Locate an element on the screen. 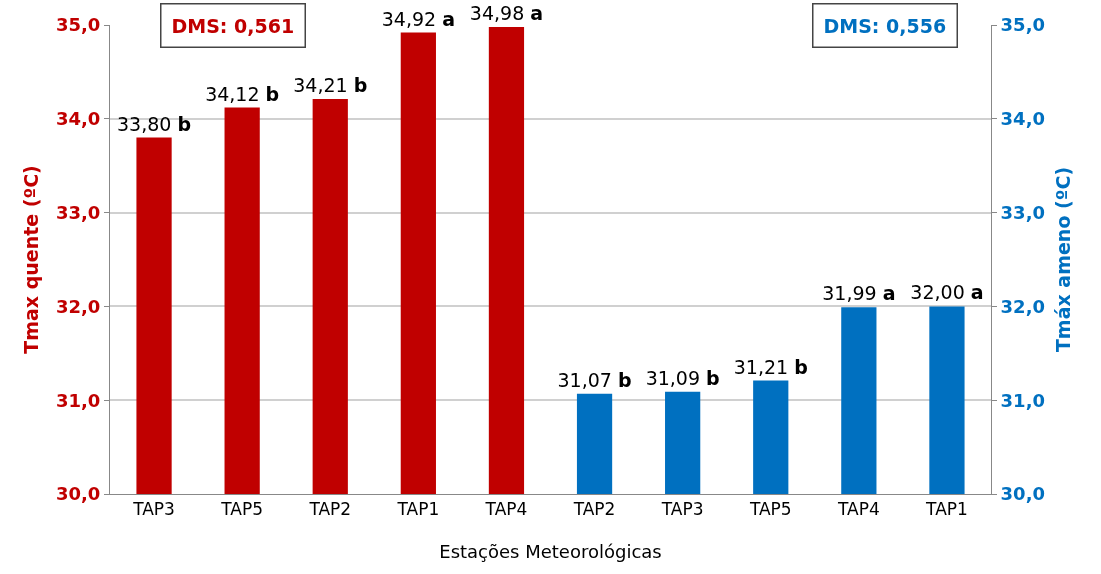 The height and width of the screenshot is (574, 1101). y-tick-label: 34,0 is located at coordinates (78, 119).